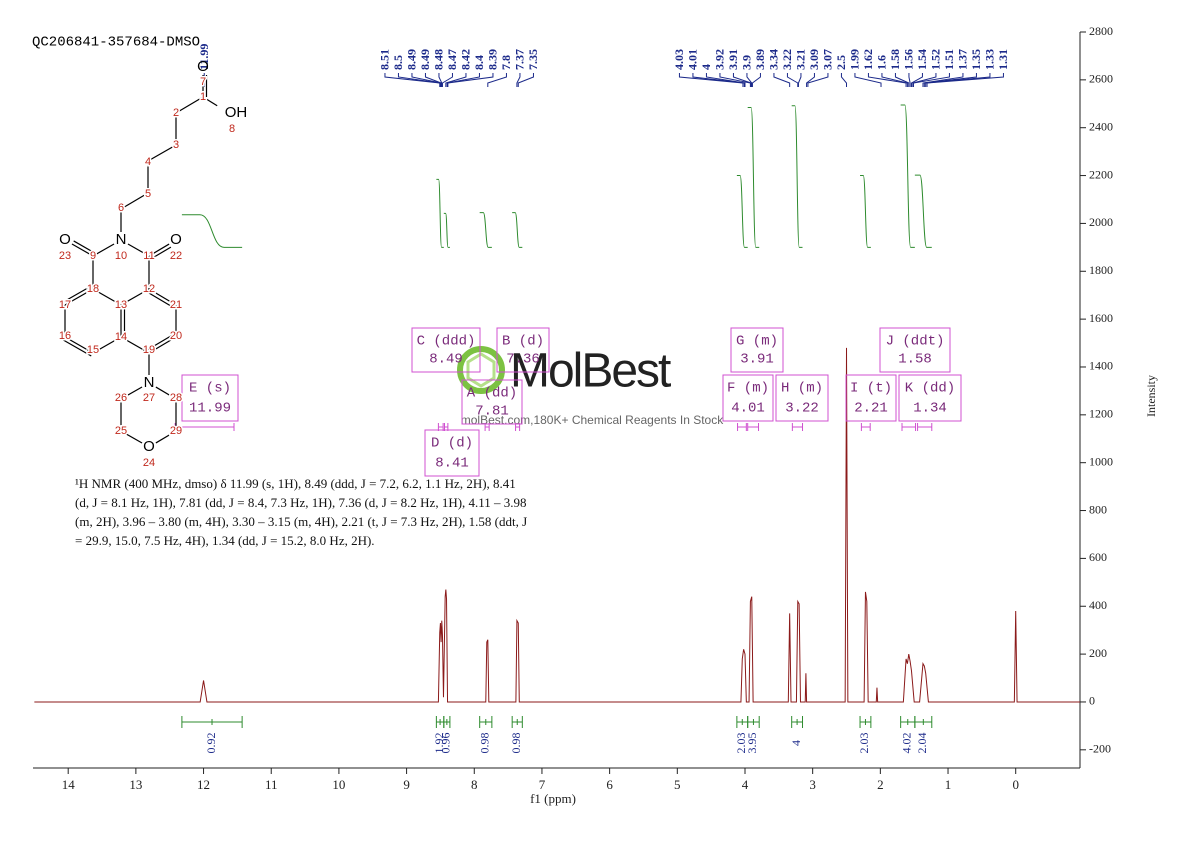  What do you see at coordinates (895, 59) in the screenshot?
I see `peak-label: 1.58` at bounding box center [895, 59].